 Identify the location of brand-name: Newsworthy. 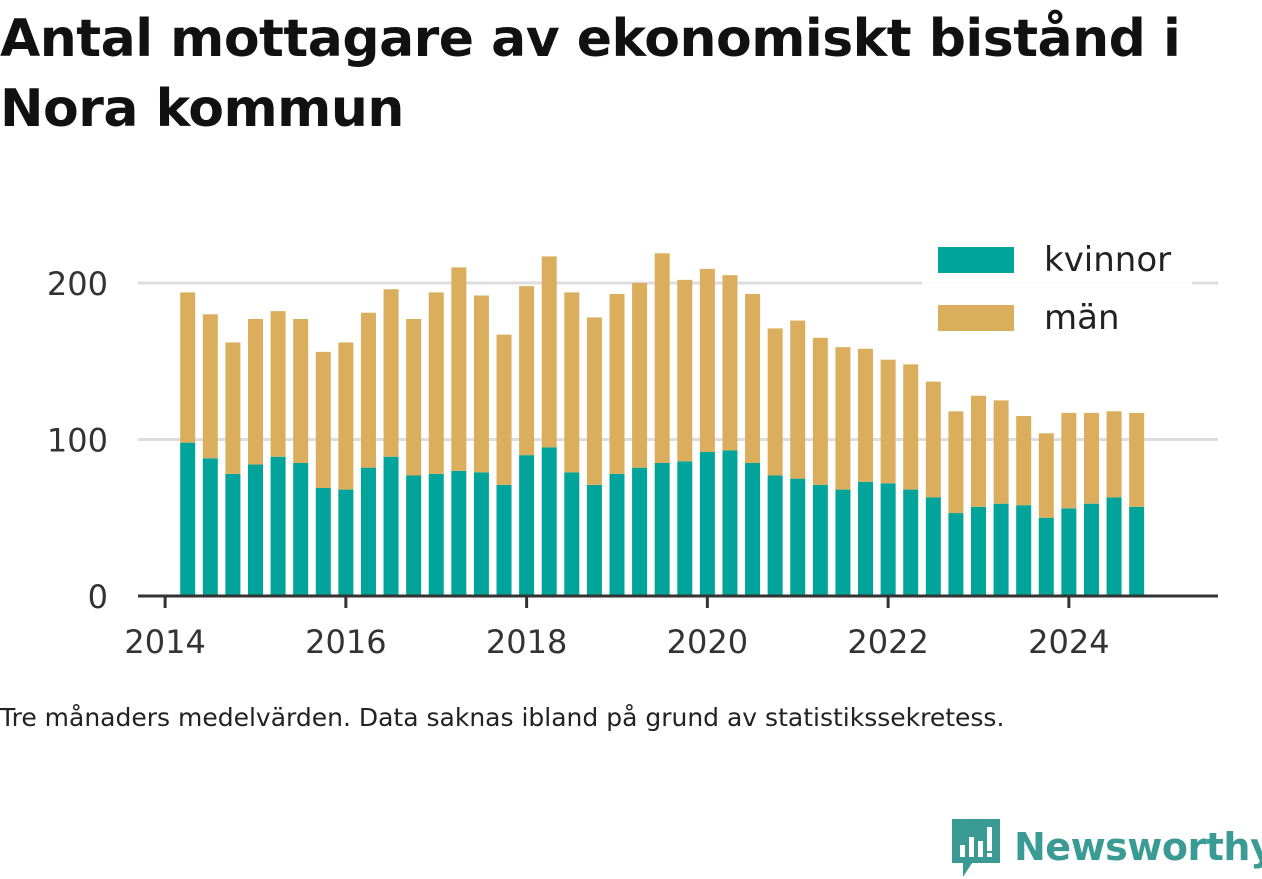
(1138, 847).